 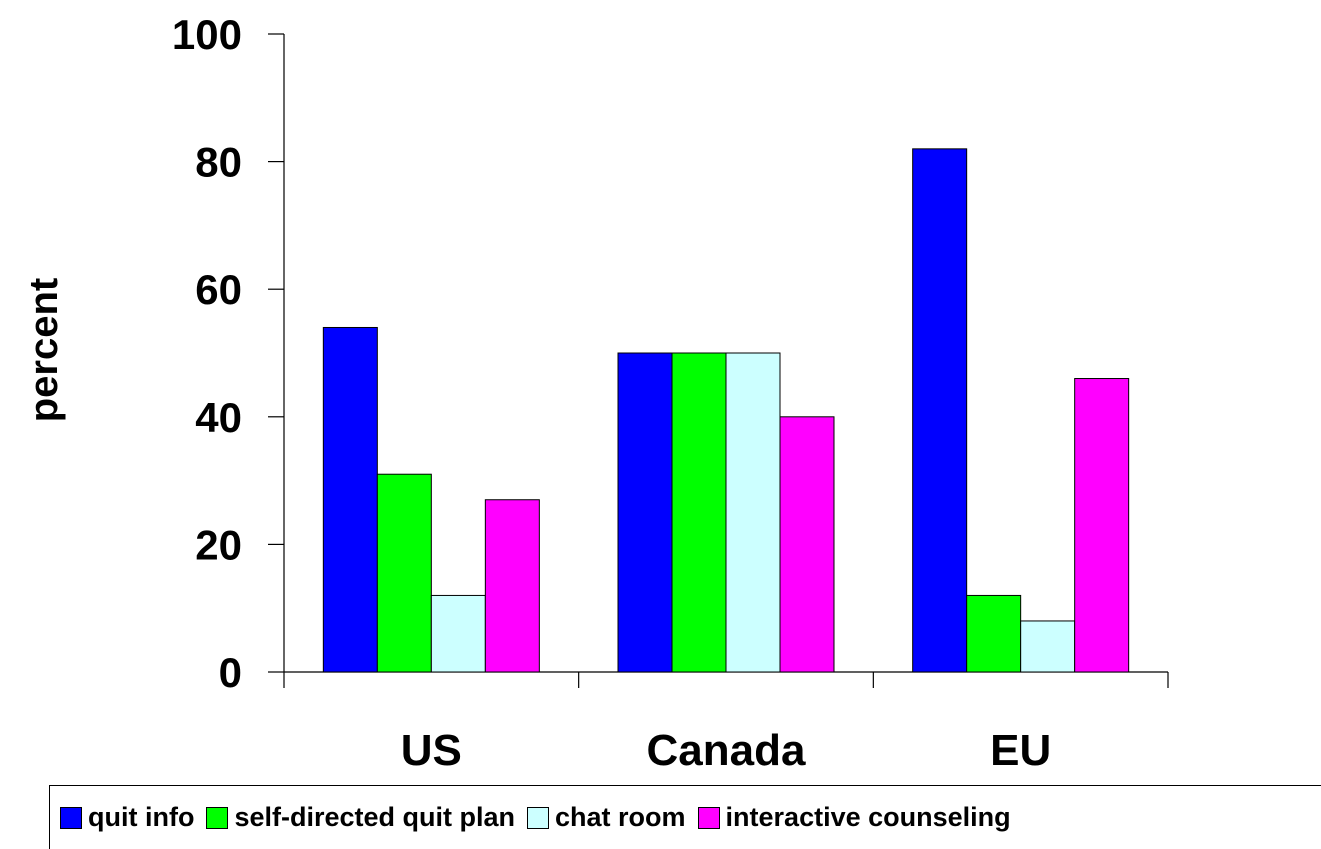 What do you see at coordinates (458, 633) in the screenshot?
I see `bar-us-chat-room` at bounding box center [458, 633].